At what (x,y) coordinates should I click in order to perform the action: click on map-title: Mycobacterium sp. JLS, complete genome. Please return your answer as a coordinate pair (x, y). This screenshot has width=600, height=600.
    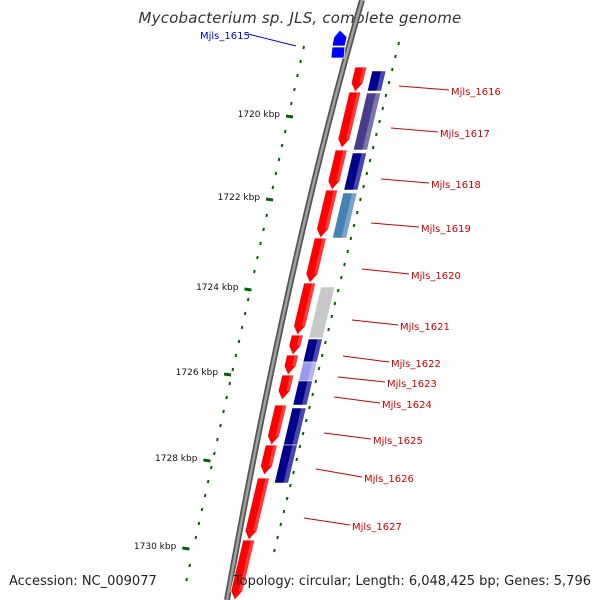
    Looking at the image, I should click on (300, 18).